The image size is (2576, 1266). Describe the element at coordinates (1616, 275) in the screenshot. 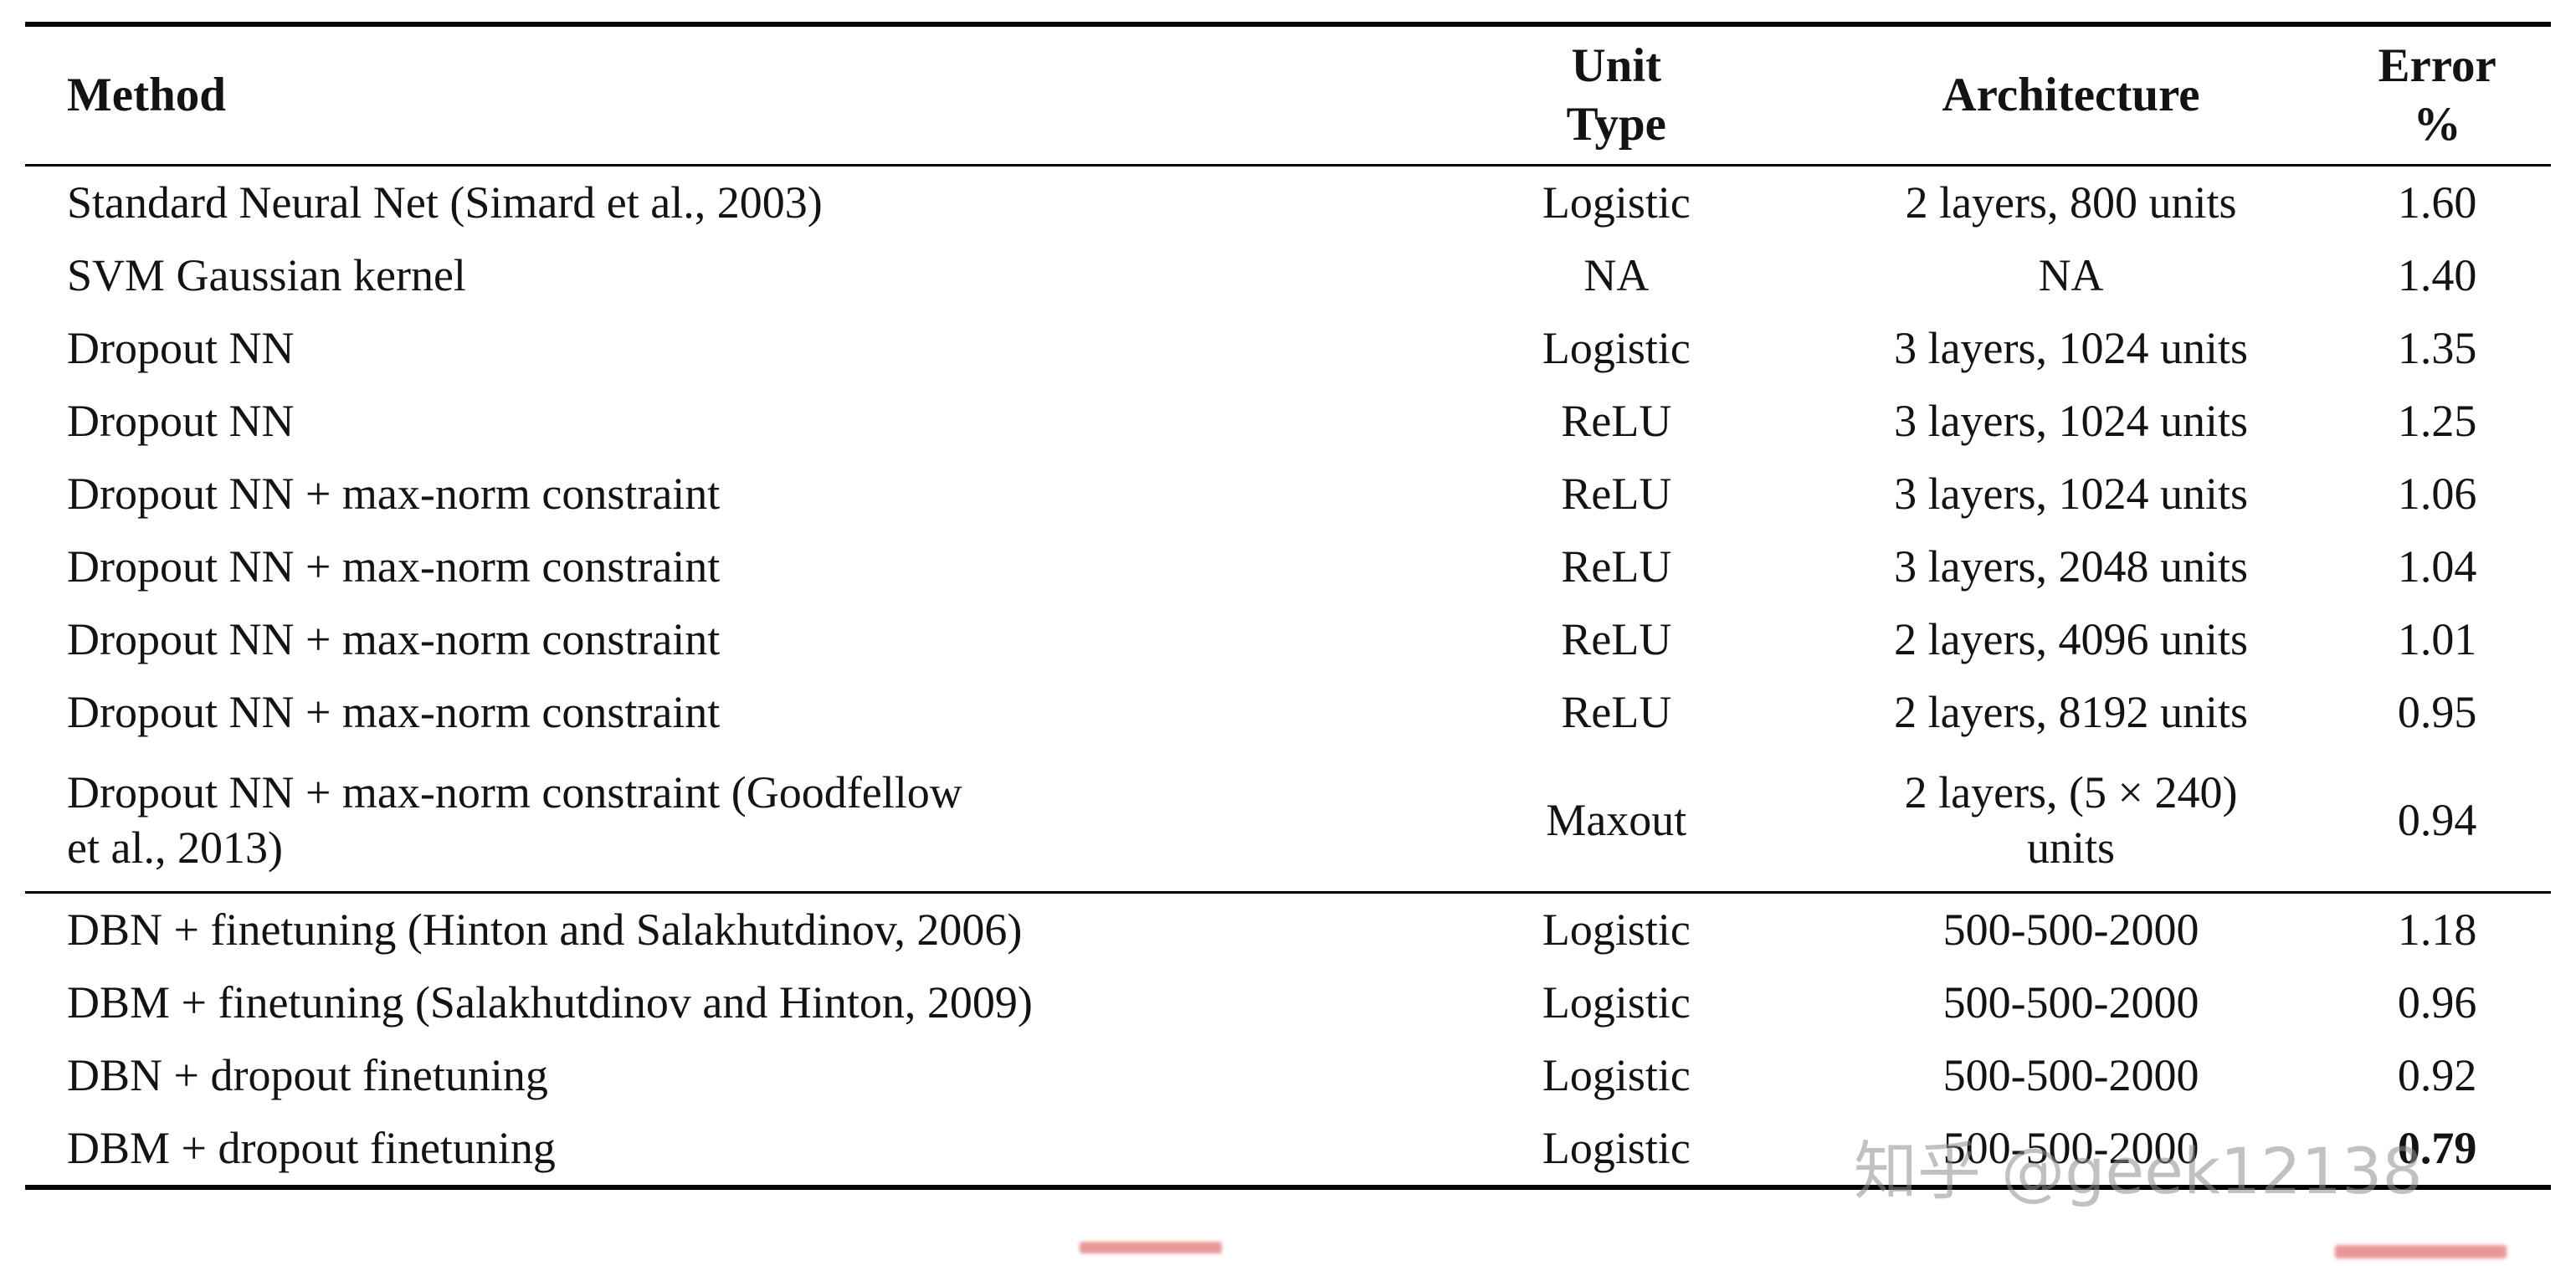

I see `unit-cell: NA` at that location.